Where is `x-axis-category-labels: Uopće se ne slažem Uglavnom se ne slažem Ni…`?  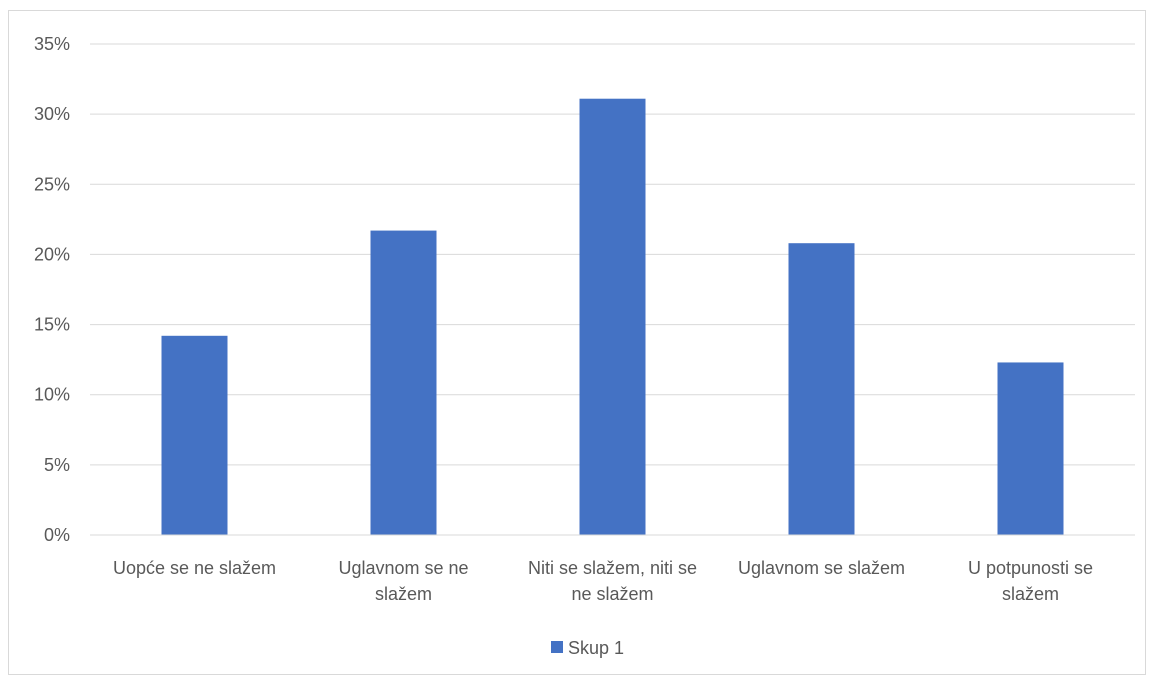
x-axis-category-labels: Uopće se ne slažem Uglavnom se ne slažem Ni… is located at coordinates (603, 581).